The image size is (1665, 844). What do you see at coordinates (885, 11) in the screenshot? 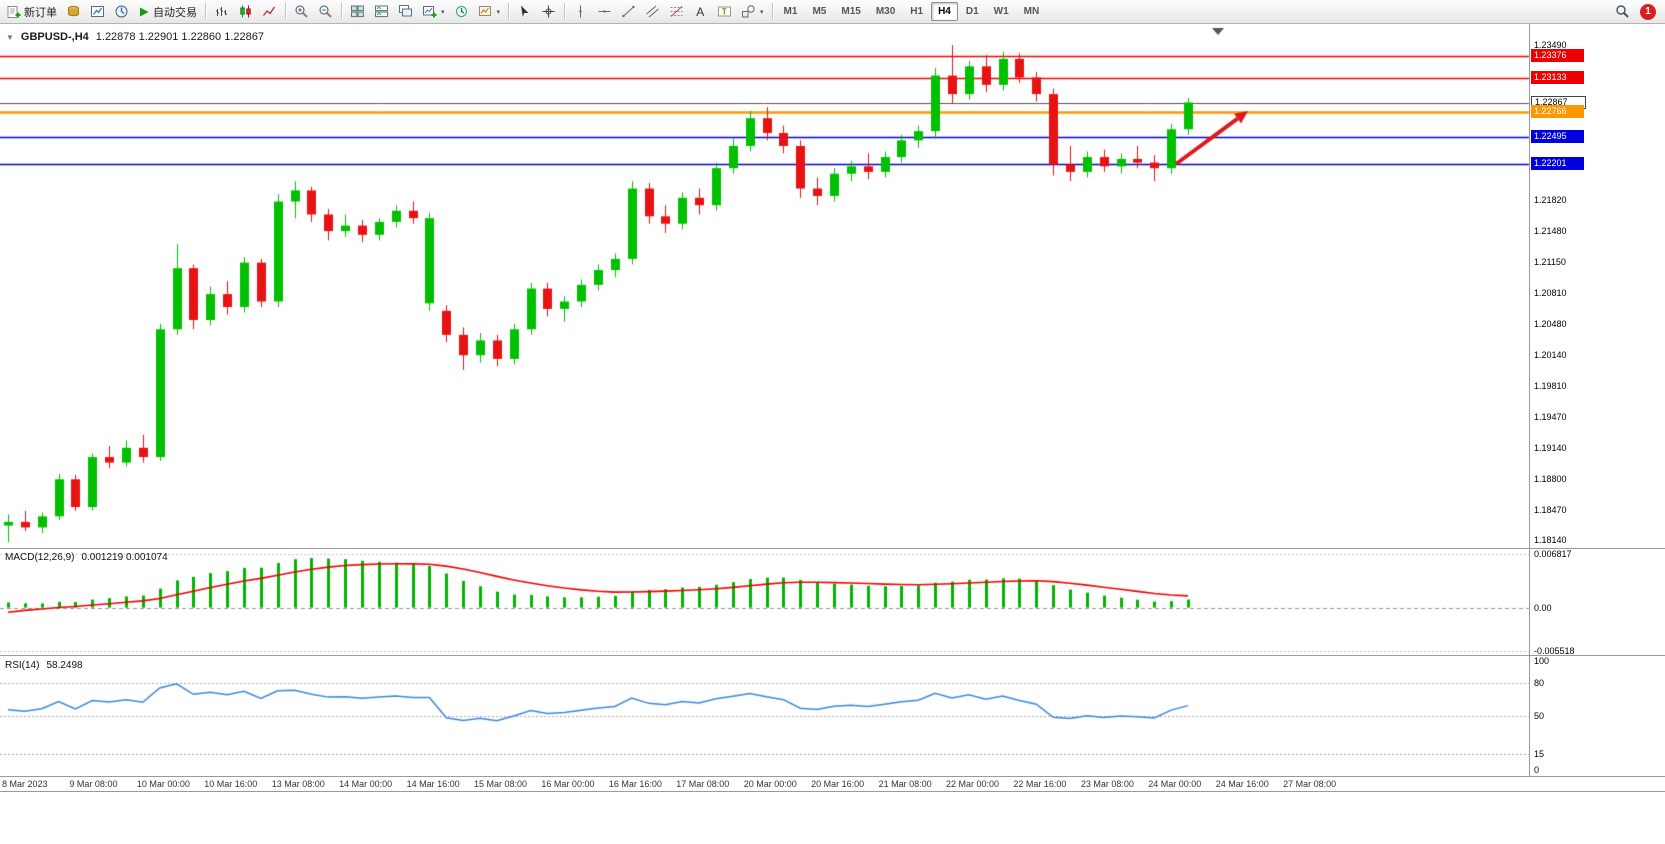
I see `timeframe-button-m30: M30` at bounding box center [885, 11].